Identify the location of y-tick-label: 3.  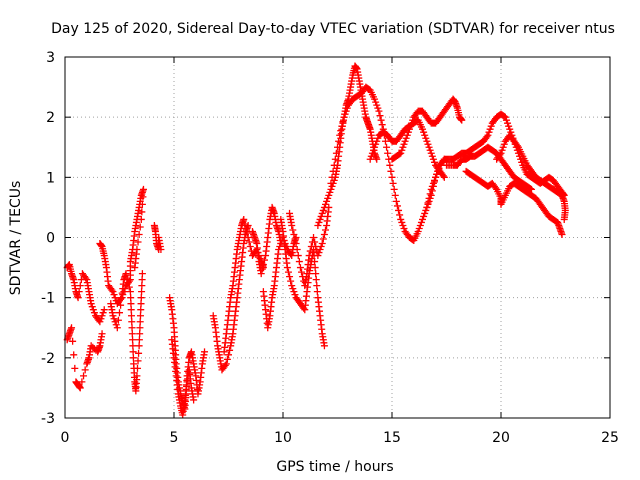
(50, 58).